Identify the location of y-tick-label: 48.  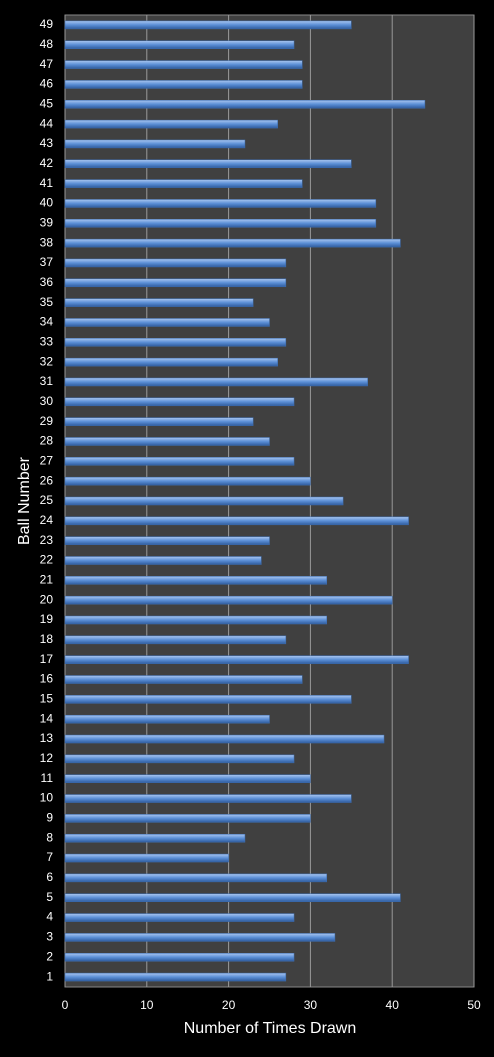
(47, 44).